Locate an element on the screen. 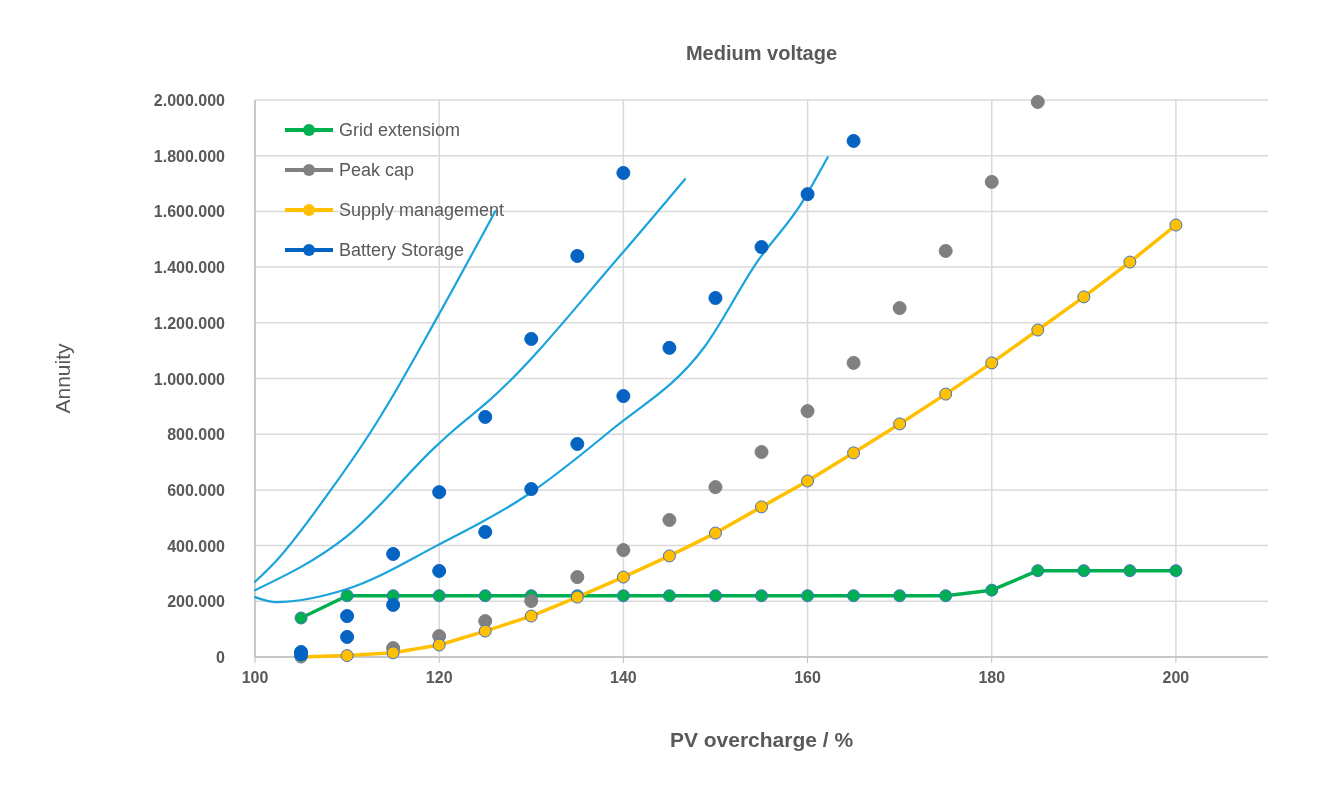  x-tick-label: 120 is located at coordinates (439, 677).